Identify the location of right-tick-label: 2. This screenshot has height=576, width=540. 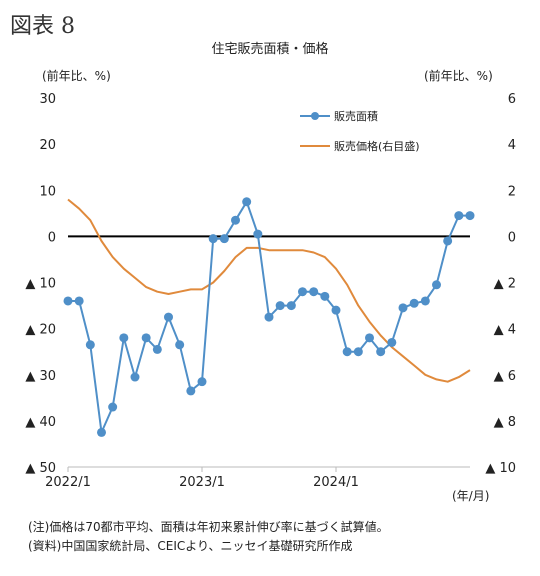
(512, 191).